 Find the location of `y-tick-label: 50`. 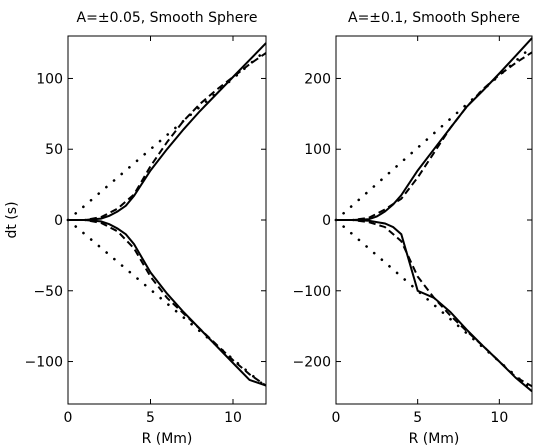

y-tick-label: 50 is located at coordinates (54, 150).